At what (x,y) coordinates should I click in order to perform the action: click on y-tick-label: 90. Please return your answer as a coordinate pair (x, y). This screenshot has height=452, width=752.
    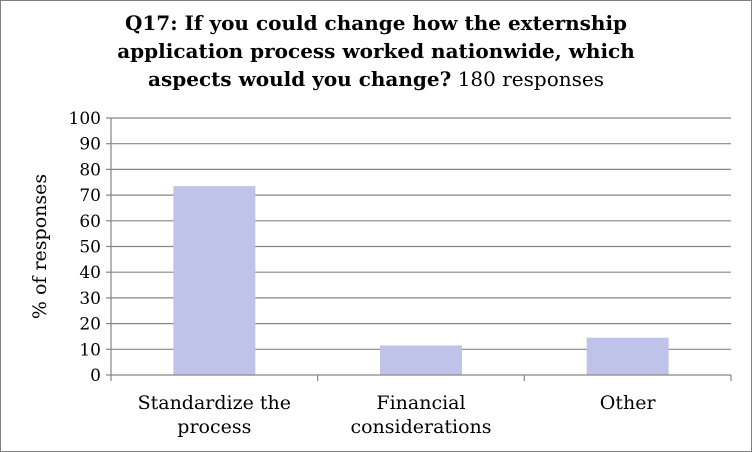
    Looking at the image, I should click on (90, 145).